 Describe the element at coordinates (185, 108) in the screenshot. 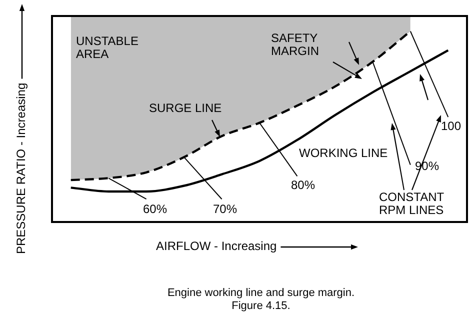

I see `series-label: SURGE LINE` at that location.